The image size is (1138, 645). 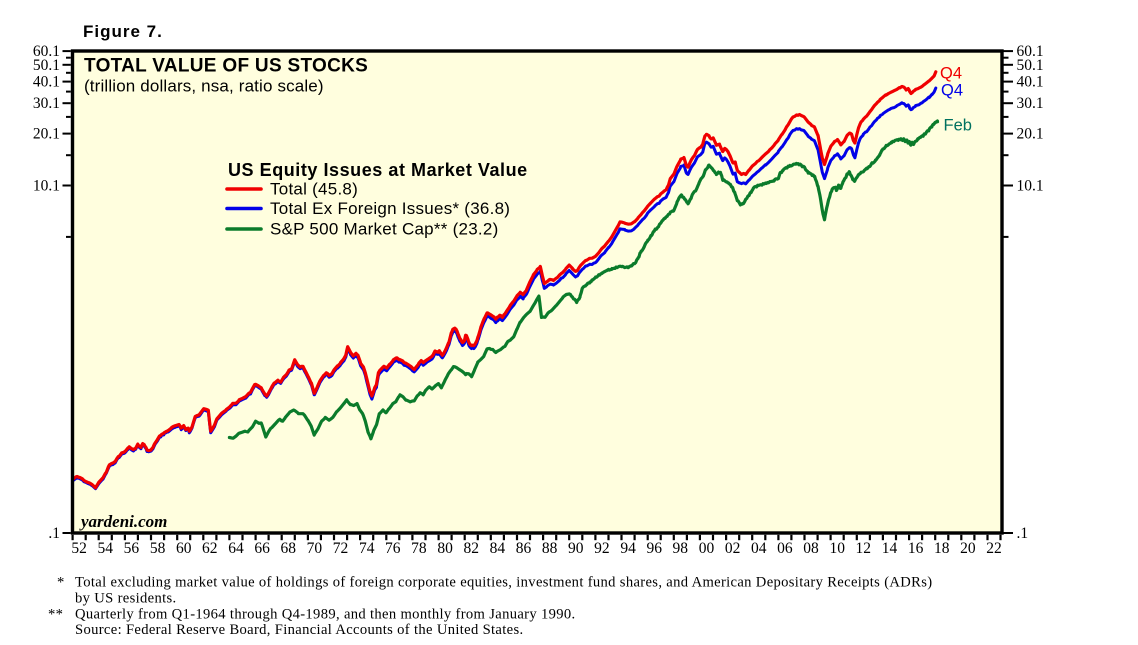 What do you see at coordinates (733, 548) in the screenshot?
I see `svg-text: 02` at bounding box center [733, 548].